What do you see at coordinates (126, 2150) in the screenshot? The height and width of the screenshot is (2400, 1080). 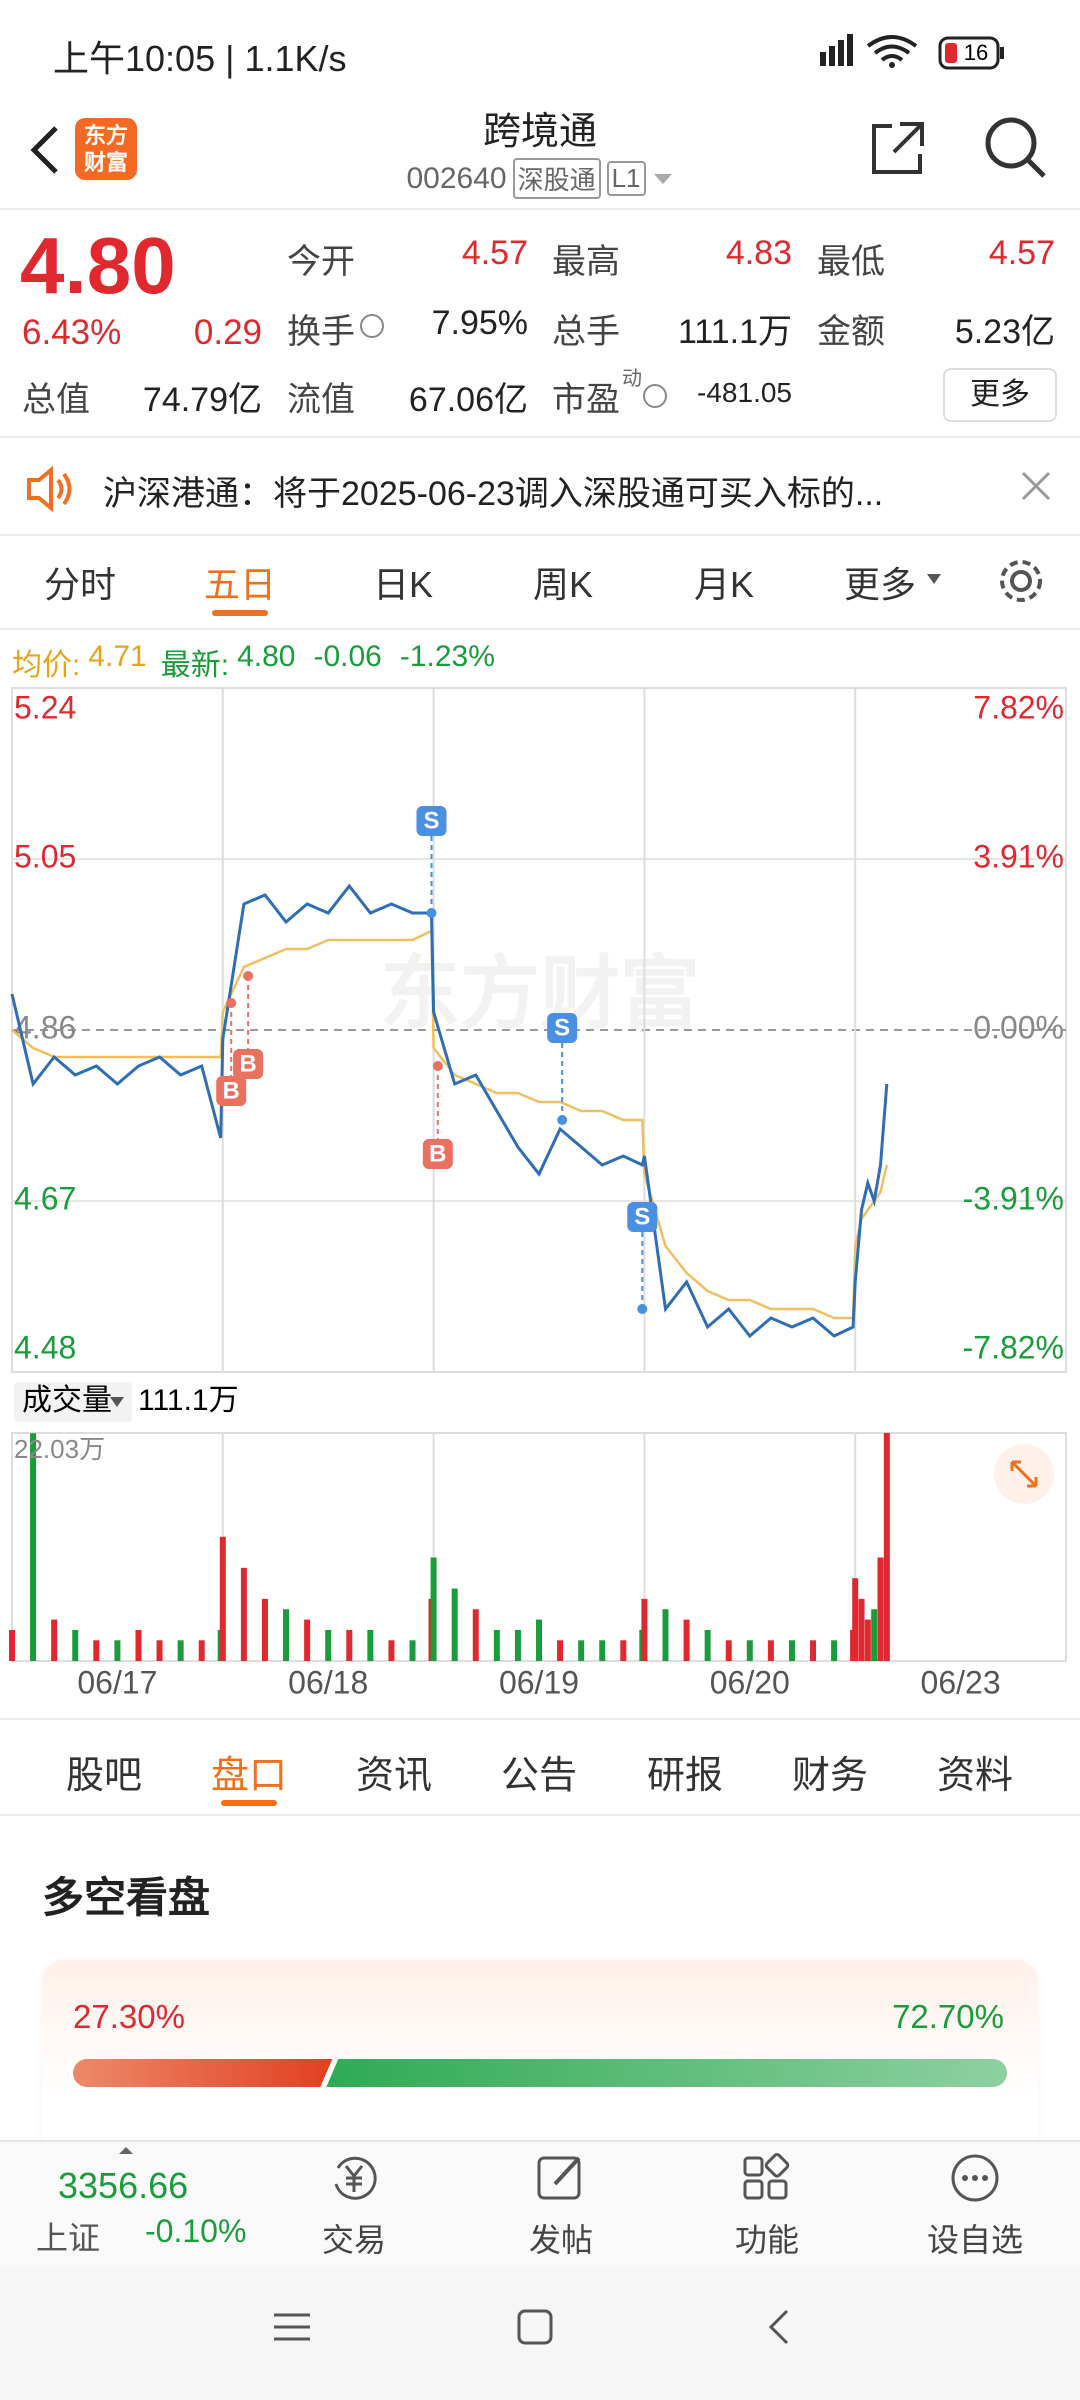 I see `expand-arrow` at bounding box center [126, 2150].